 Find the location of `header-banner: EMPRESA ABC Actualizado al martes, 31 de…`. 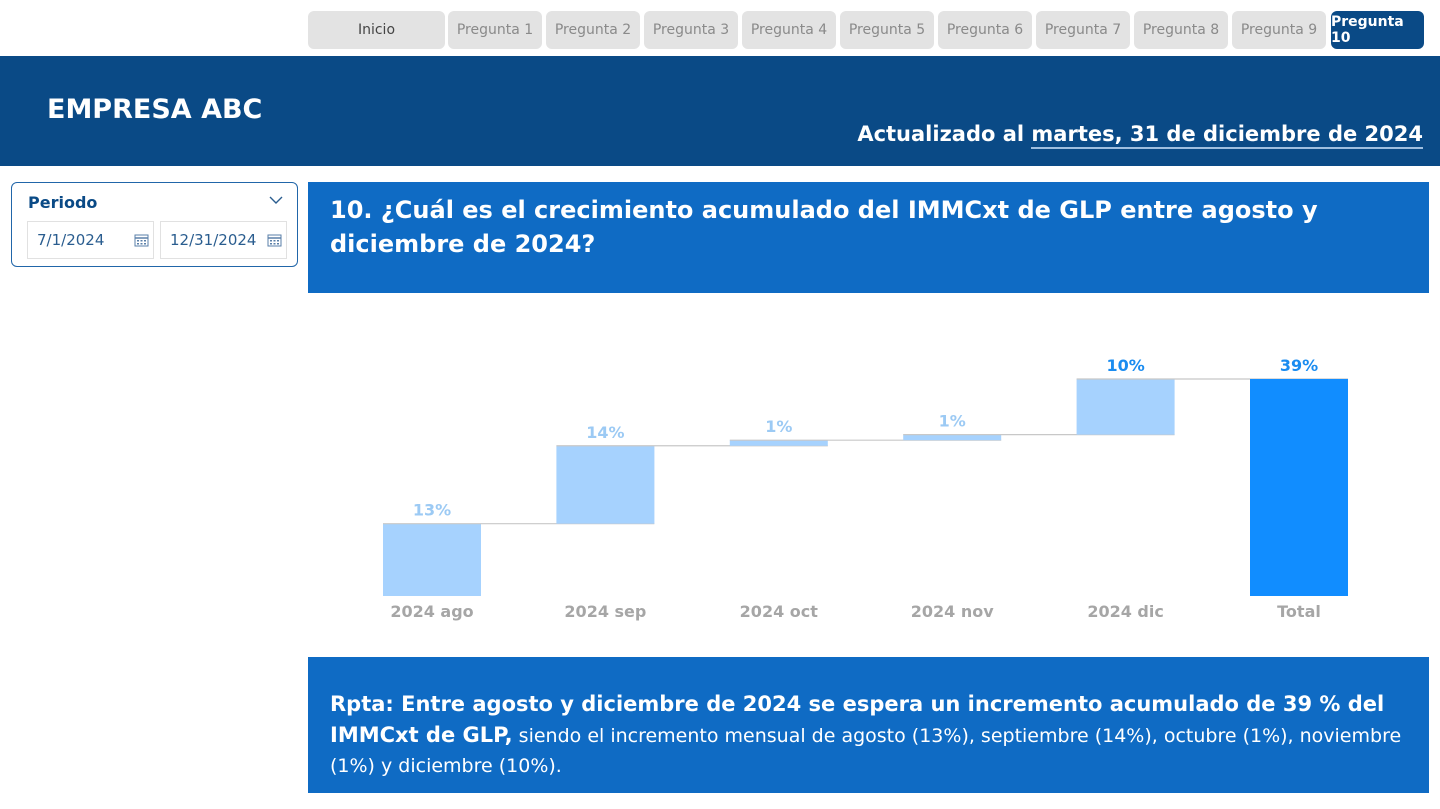

header-banner: EMPRESA ABC Actualizado al martes, 31 de… is located at coordinates (720, 111).